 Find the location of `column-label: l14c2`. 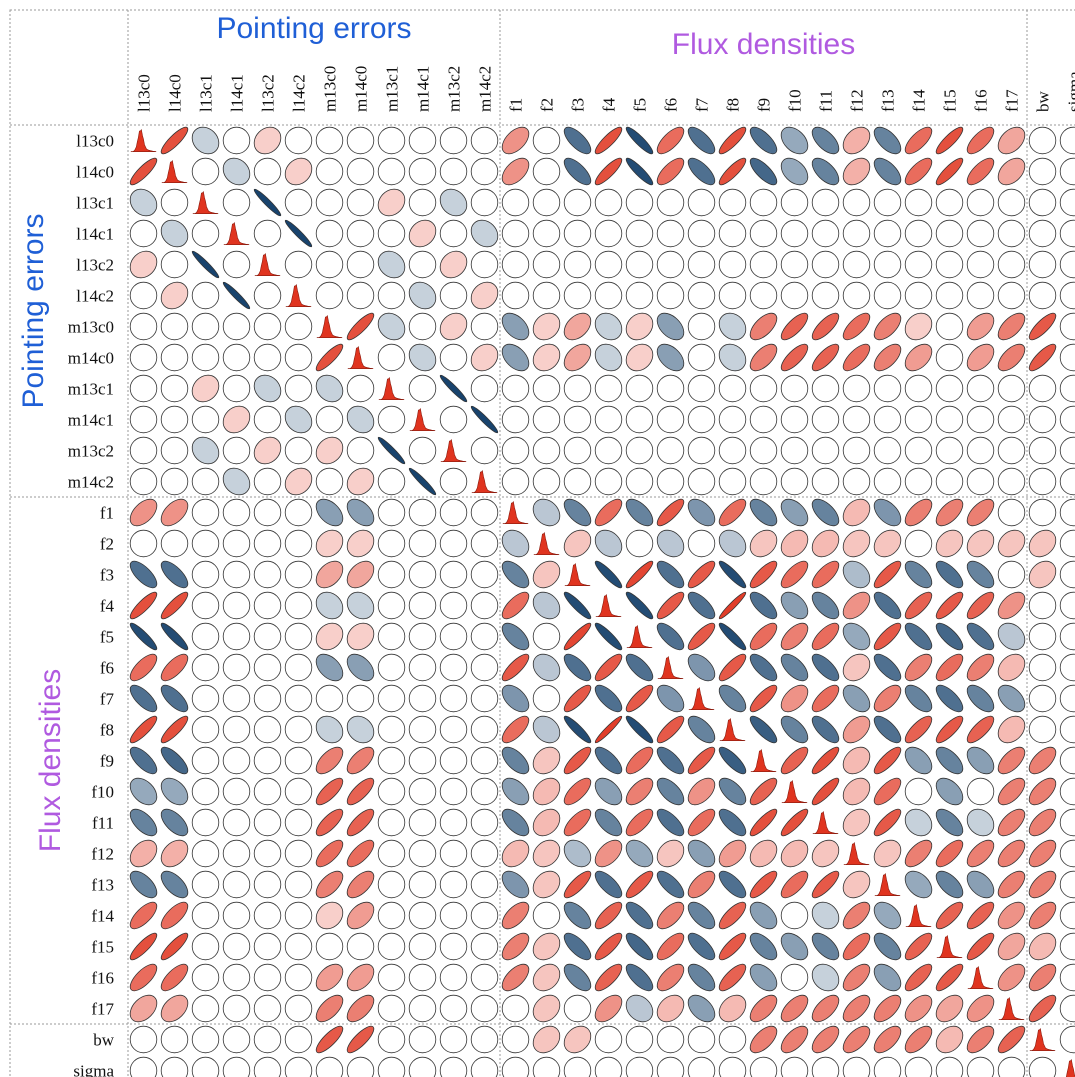

column-label: l14c2 is located at coordinates (299, 93).